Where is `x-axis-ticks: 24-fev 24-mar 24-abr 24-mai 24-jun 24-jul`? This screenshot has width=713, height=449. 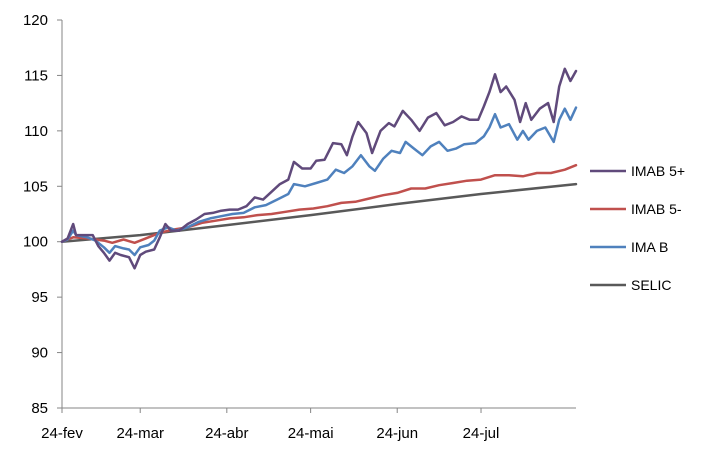
x-axis-ticks: 24-fev 24-mar 24-abr 24-mai 24-jun 24-jul is located at coordinates (270, 425).